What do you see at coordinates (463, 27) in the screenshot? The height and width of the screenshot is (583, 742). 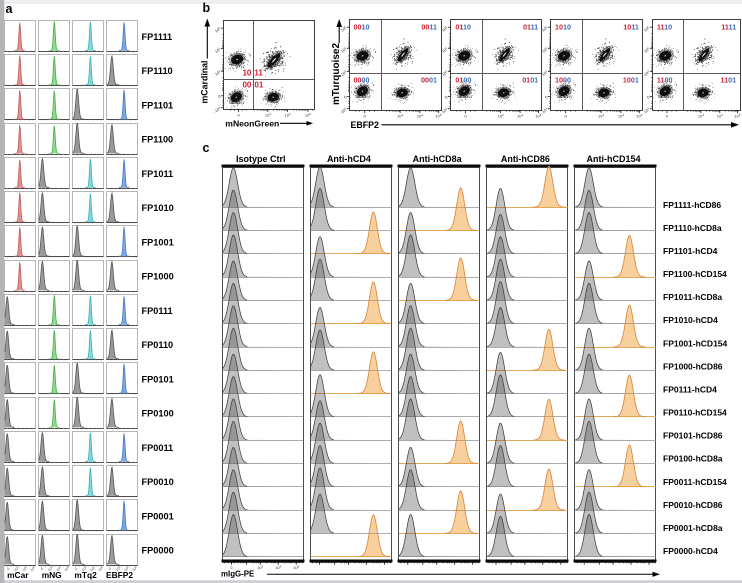 I see `svg-text: 0110` at bounding box center [463, 27].